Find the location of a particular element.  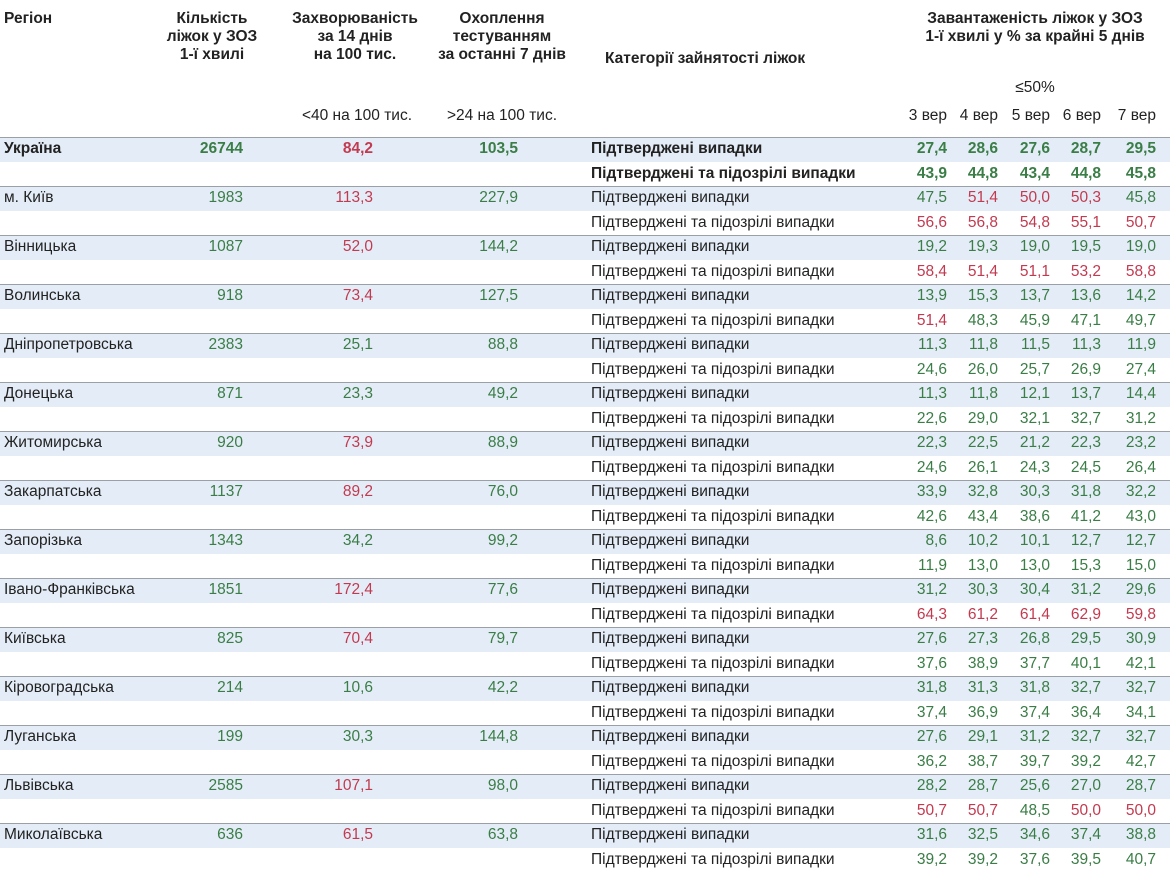

testing-value: 99,2 is located at coordinates (502, 540).